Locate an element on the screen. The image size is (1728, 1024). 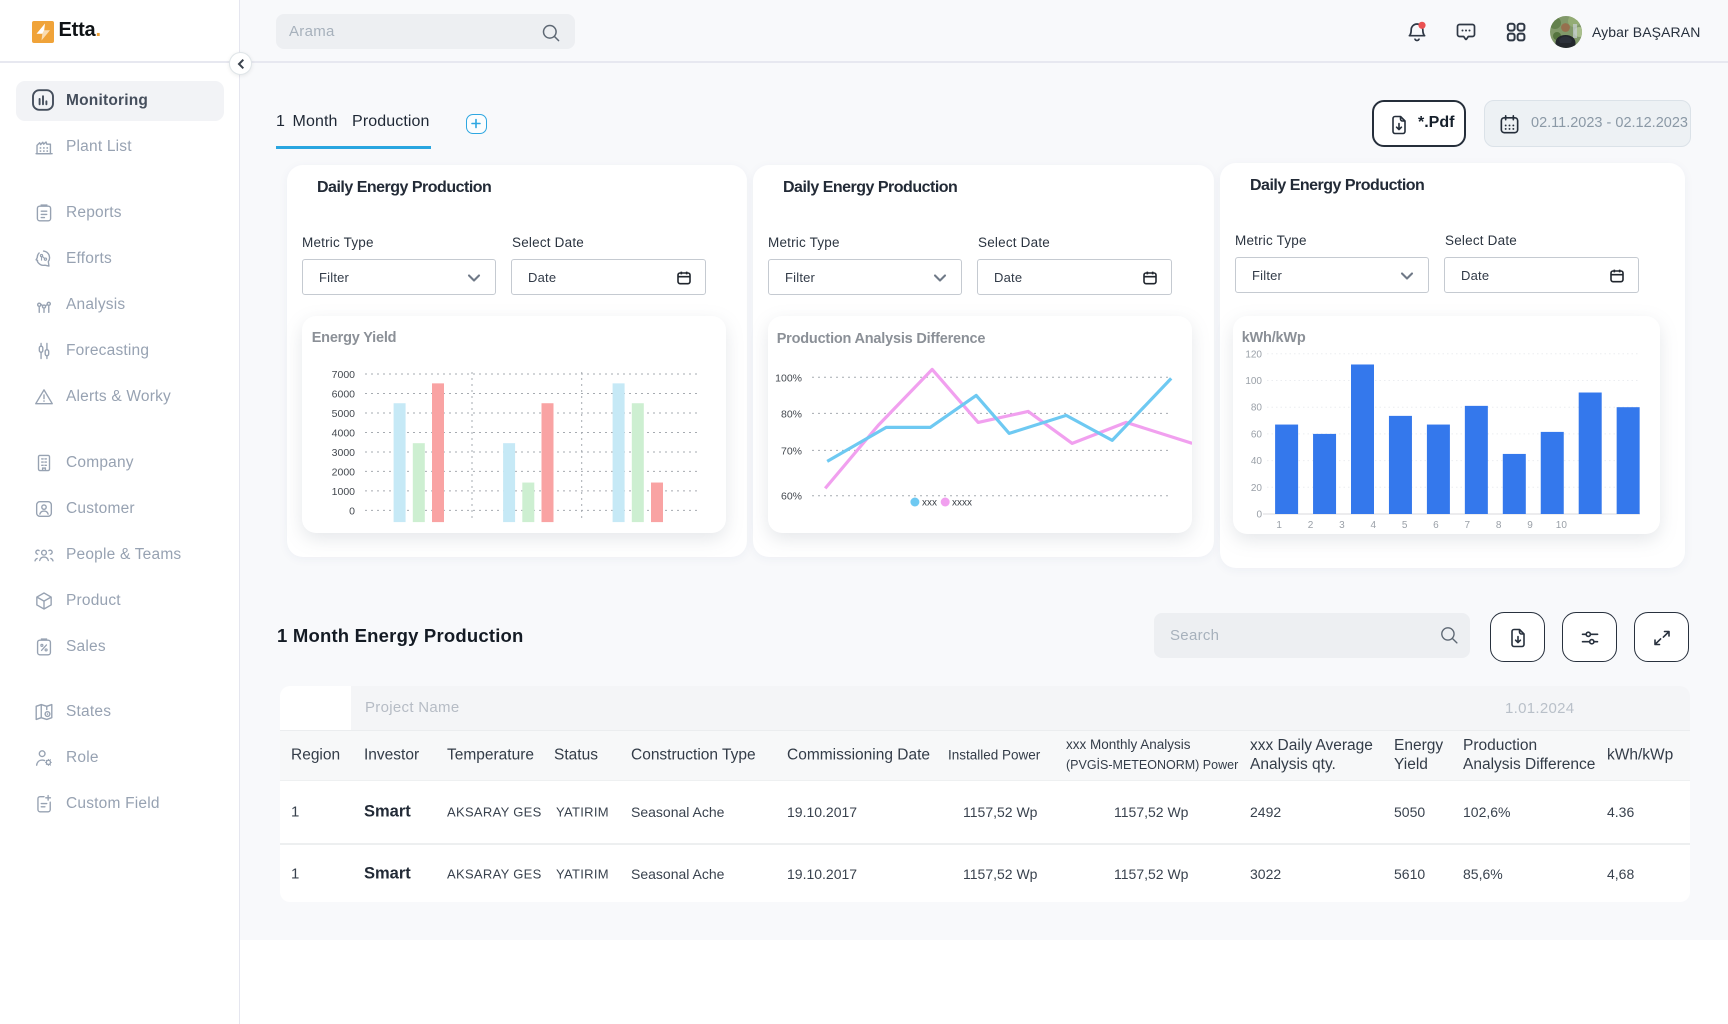
svg-text: 100 is located at coordinates (1253, 381).